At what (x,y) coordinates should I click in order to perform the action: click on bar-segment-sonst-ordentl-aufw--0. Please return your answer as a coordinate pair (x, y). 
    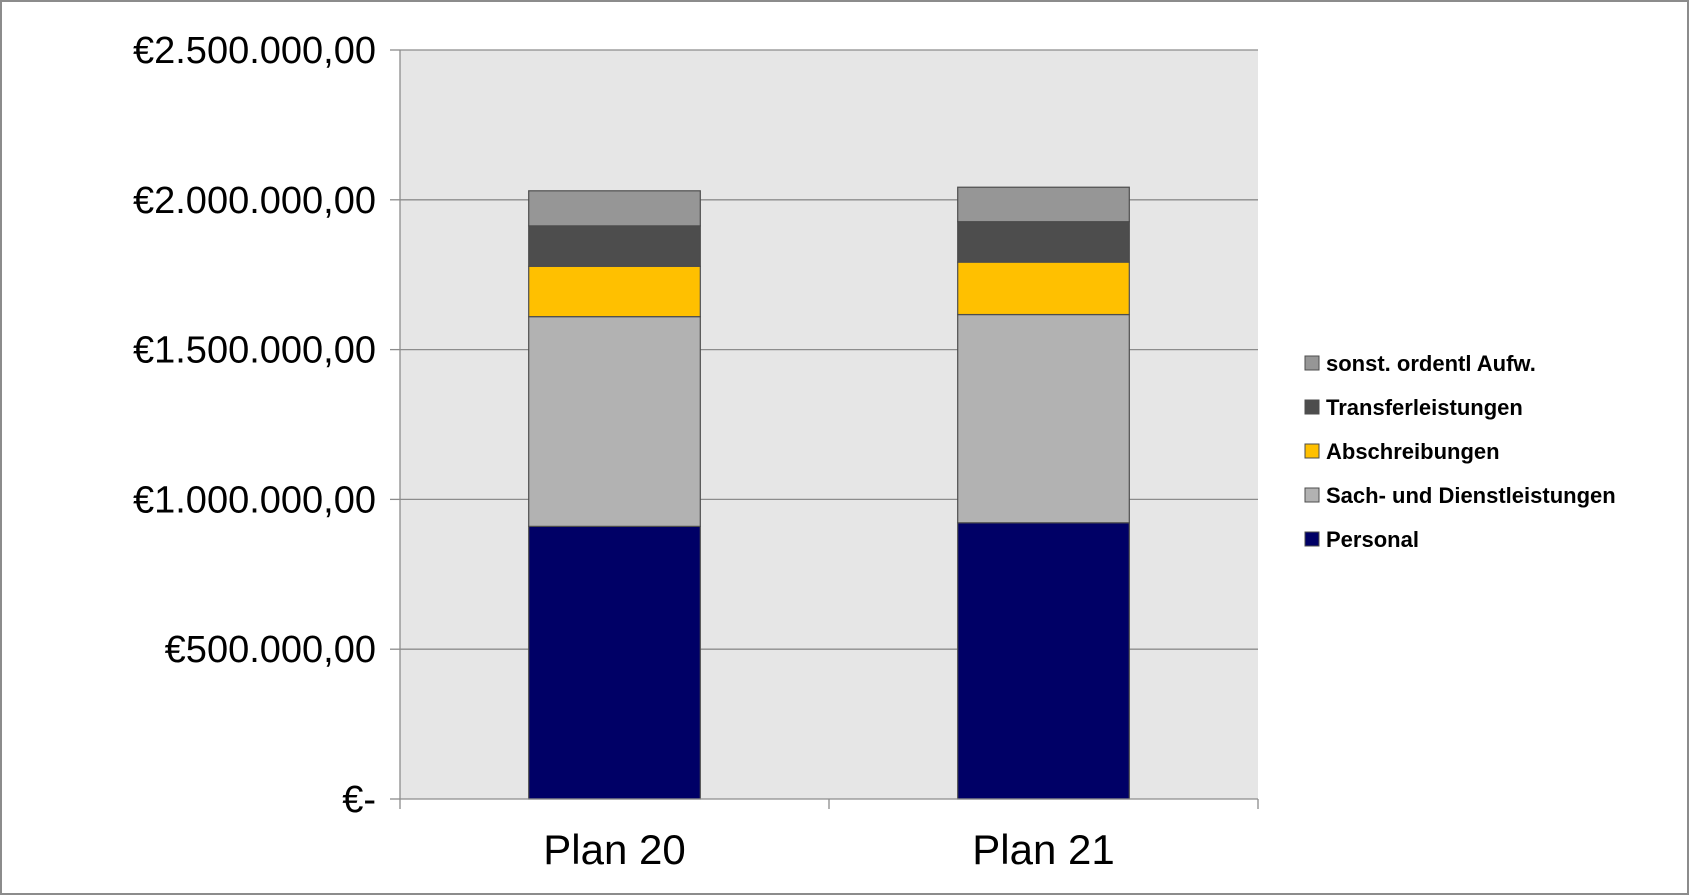
    Looking at the image, I should click on (614, 208).